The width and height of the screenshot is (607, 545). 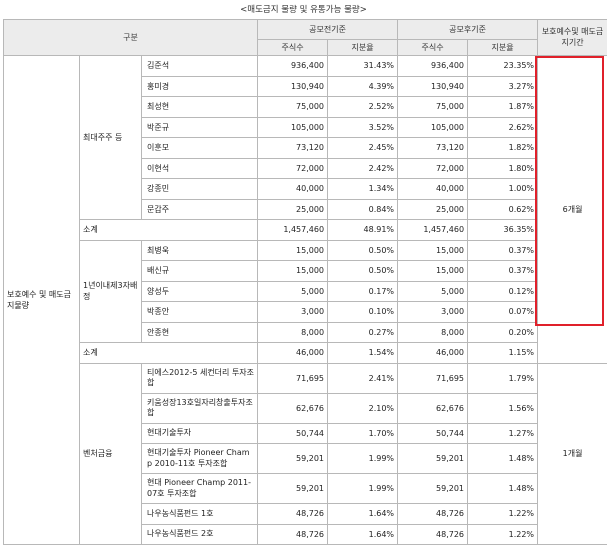 What do you see at coordinates (303, 10) in the screenshot?
I see `table-title: <매도금지 물량 및 유통가능 물량>` at bounding box center [303, 10].